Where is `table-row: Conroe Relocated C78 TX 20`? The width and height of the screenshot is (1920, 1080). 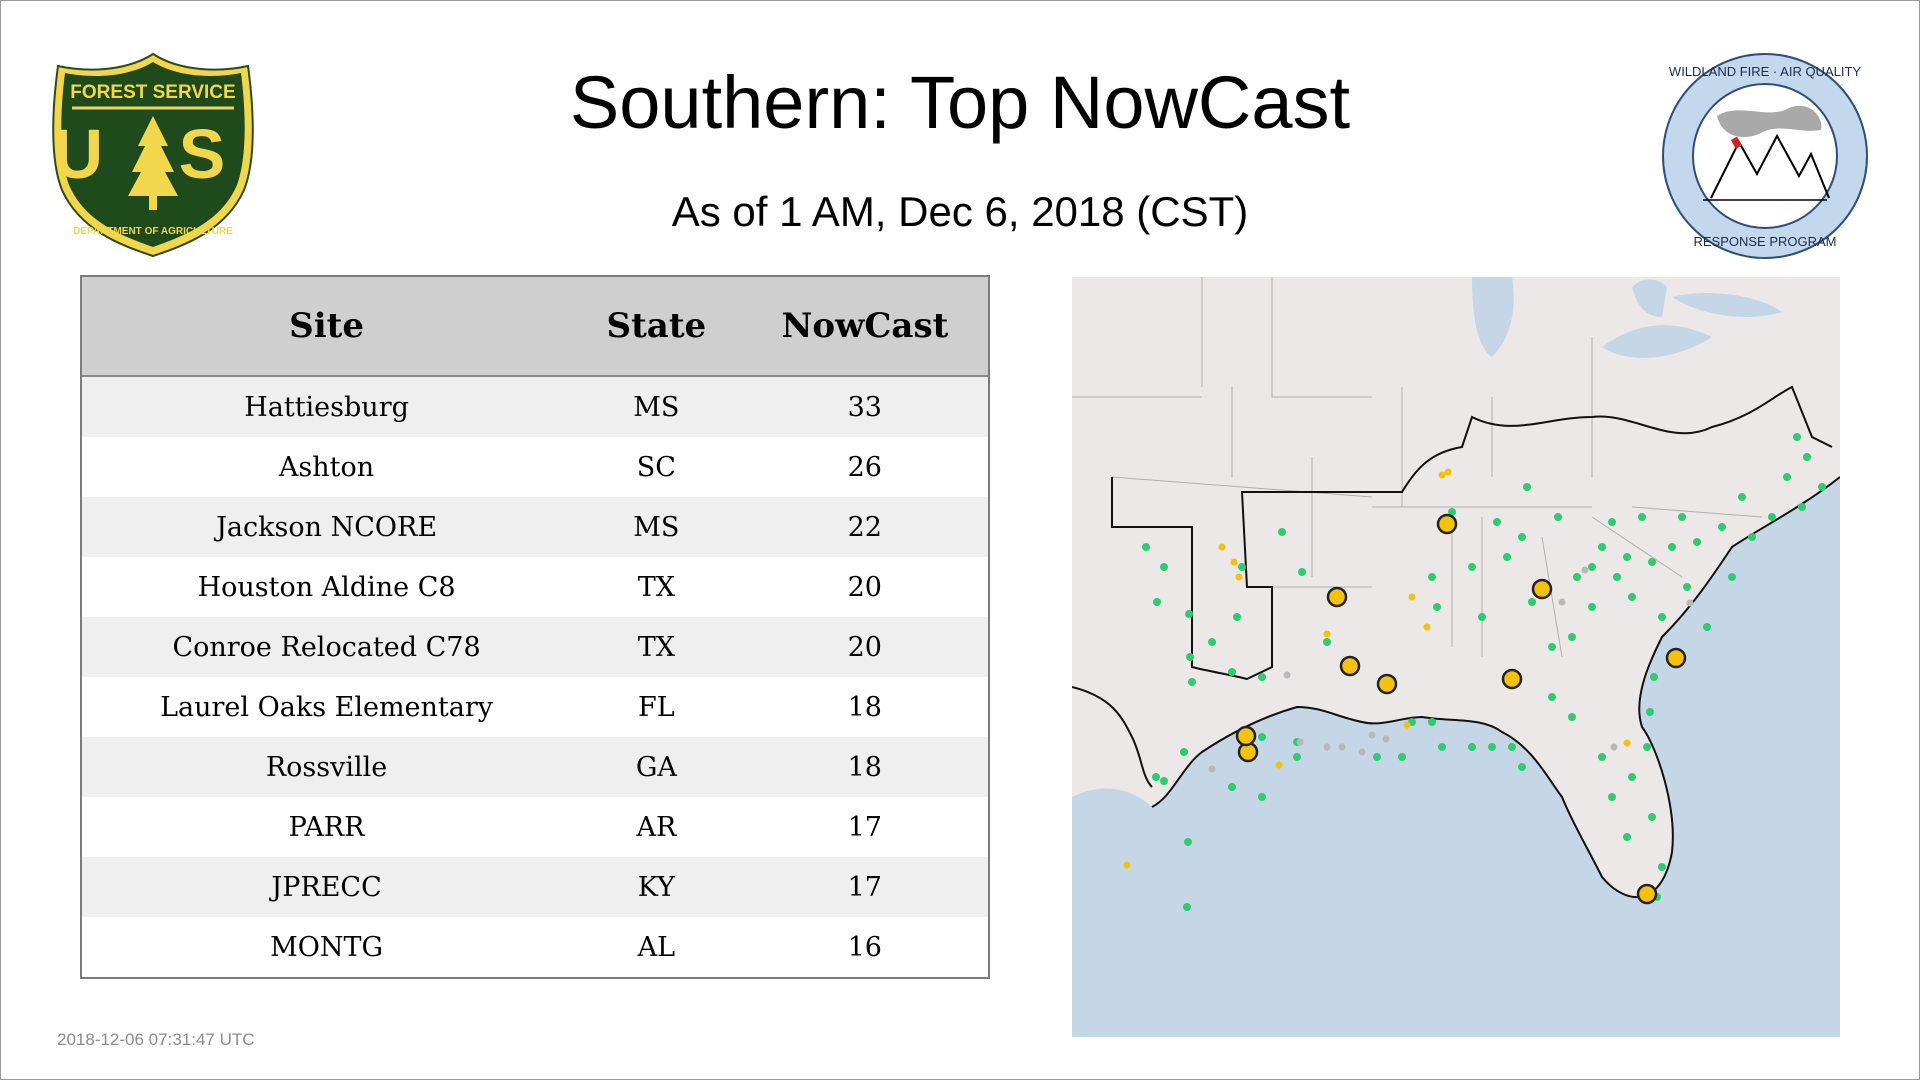
table-row: Conroe Relocated C78 TX 20 is located at coordinates (535, 647).